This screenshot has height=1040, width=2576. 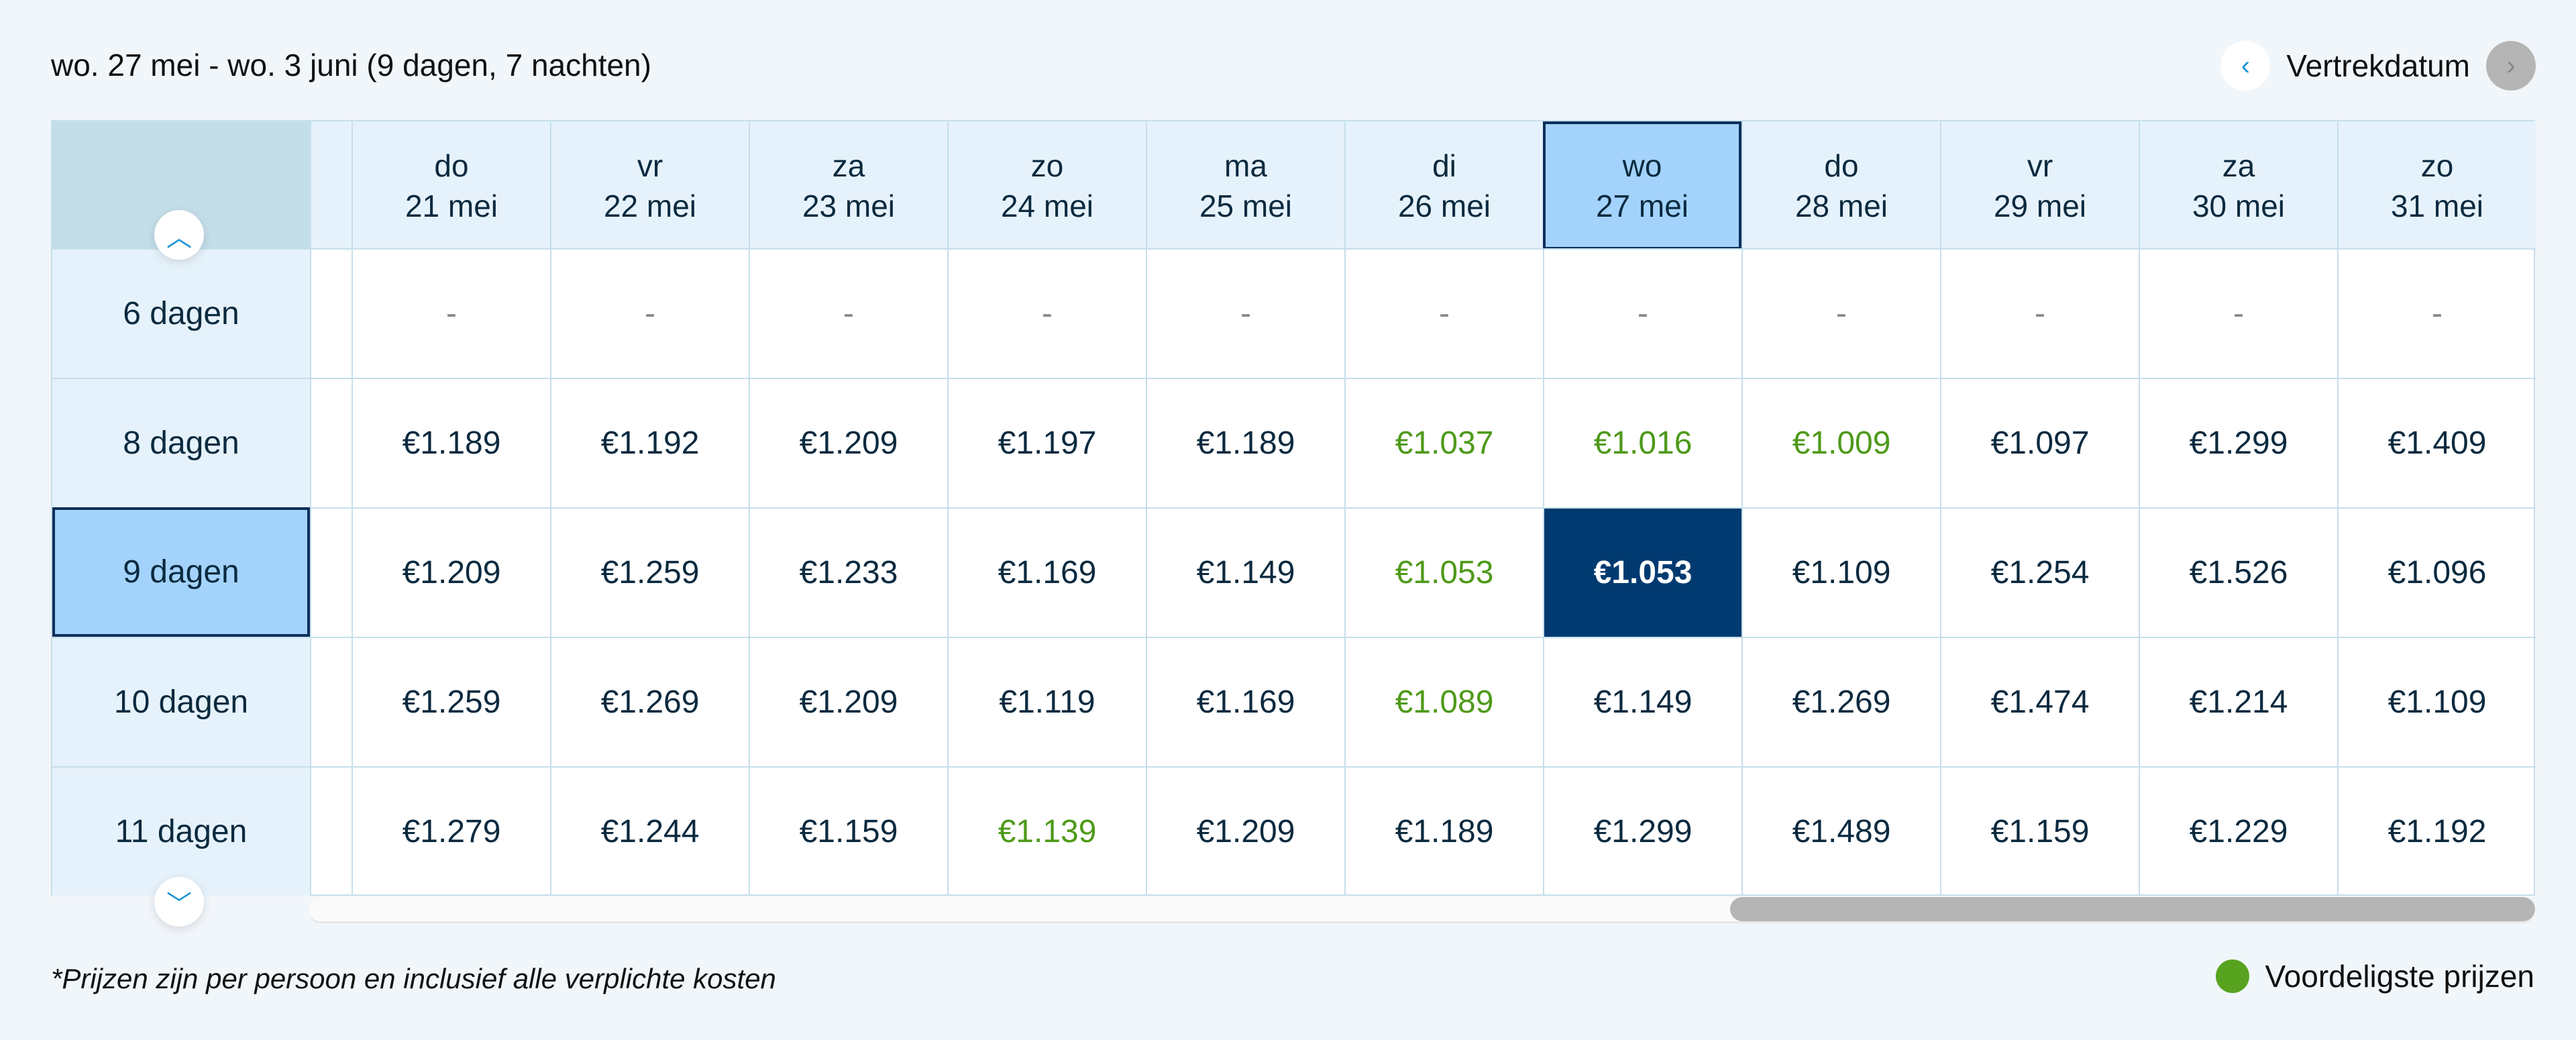 I want to click on price-cell: €1.526, so click(x=2238, y=572).